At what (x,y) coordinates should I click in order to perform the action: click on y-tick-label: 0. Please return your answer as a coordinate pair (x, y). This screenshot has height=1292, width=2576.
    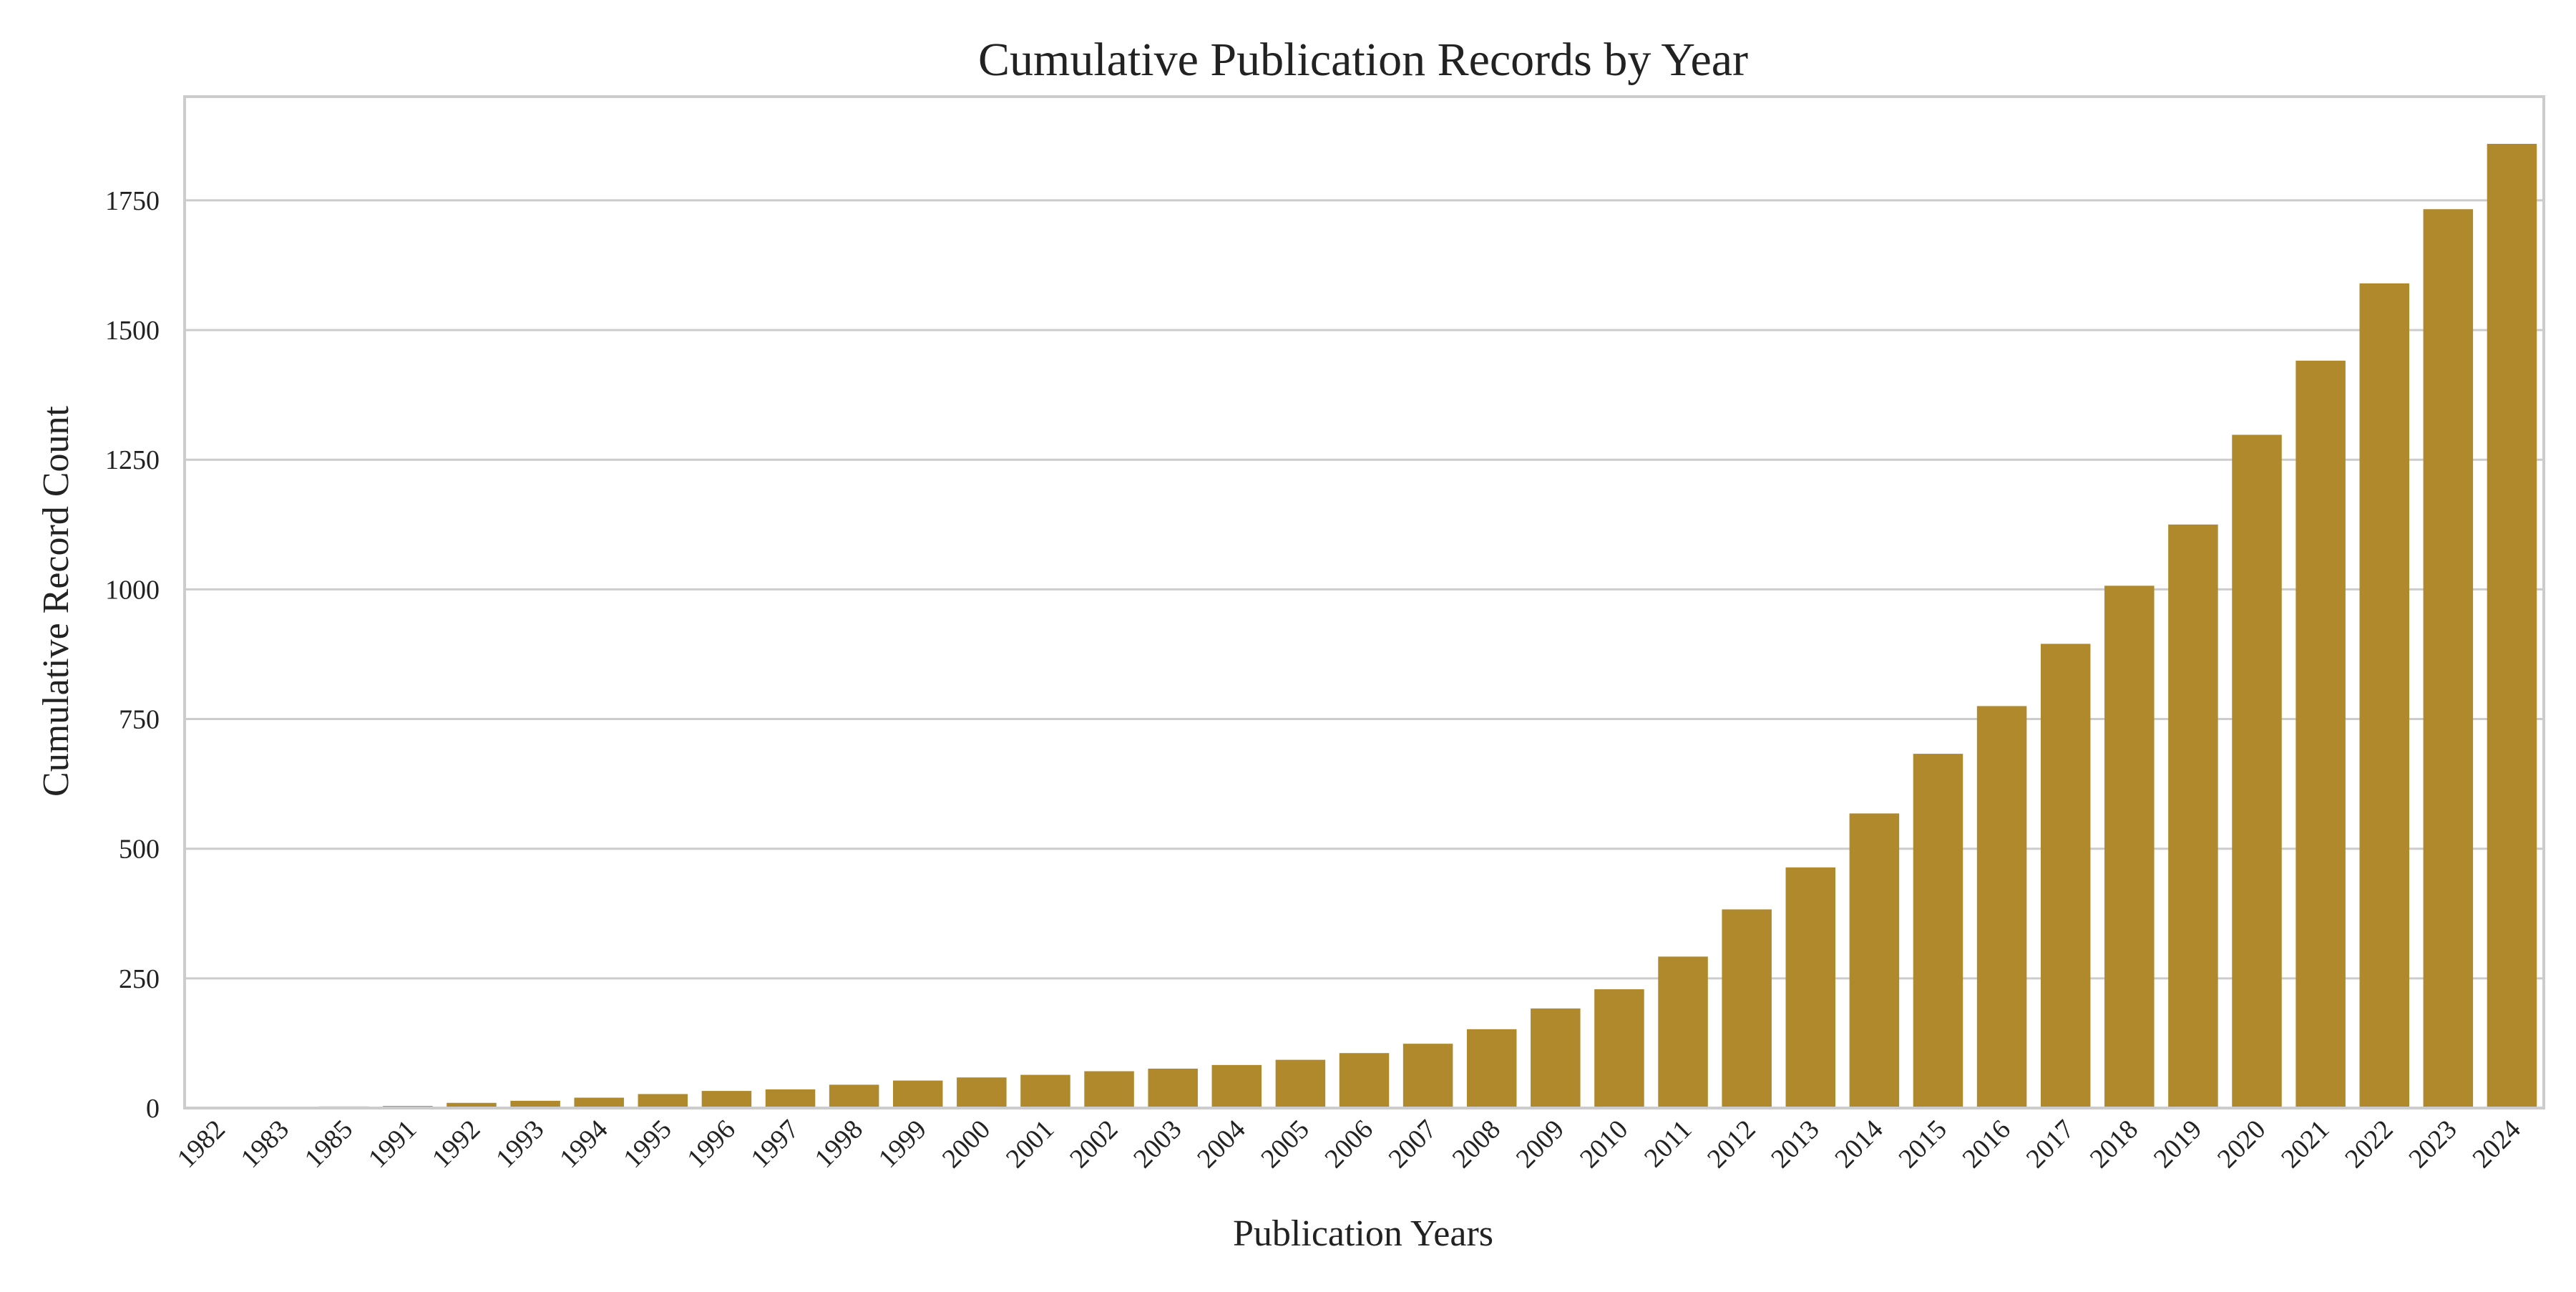
    Looking at the image, I should click on (153, 1109).